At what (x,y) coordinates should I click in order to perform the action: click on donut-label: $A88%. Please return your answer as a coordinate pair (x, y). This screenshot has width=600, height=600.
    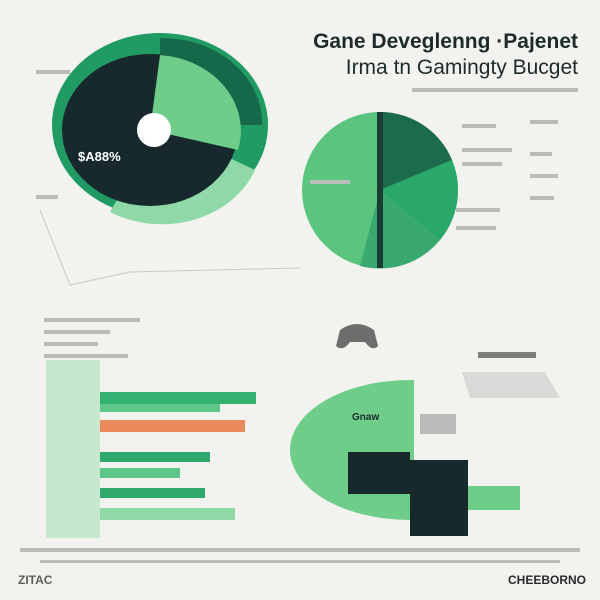
    Looking at the image, I should click on (99, 156).